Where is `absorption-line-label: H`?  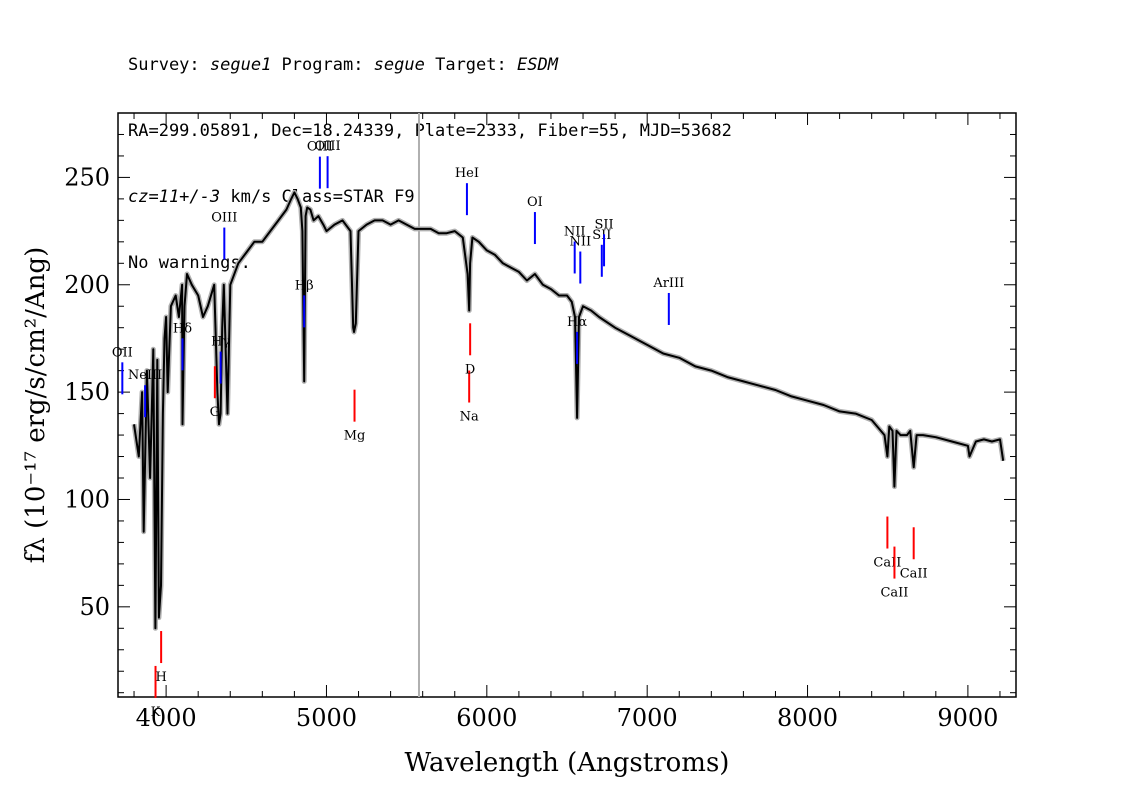 absorption-line-label: H is located at coordinates (160, 677).